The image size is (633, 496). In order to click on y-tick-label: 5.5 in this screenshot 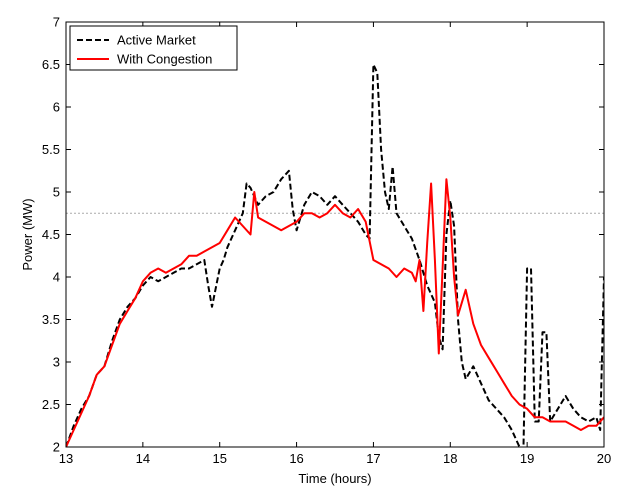, I will do `click(51, 149)`.